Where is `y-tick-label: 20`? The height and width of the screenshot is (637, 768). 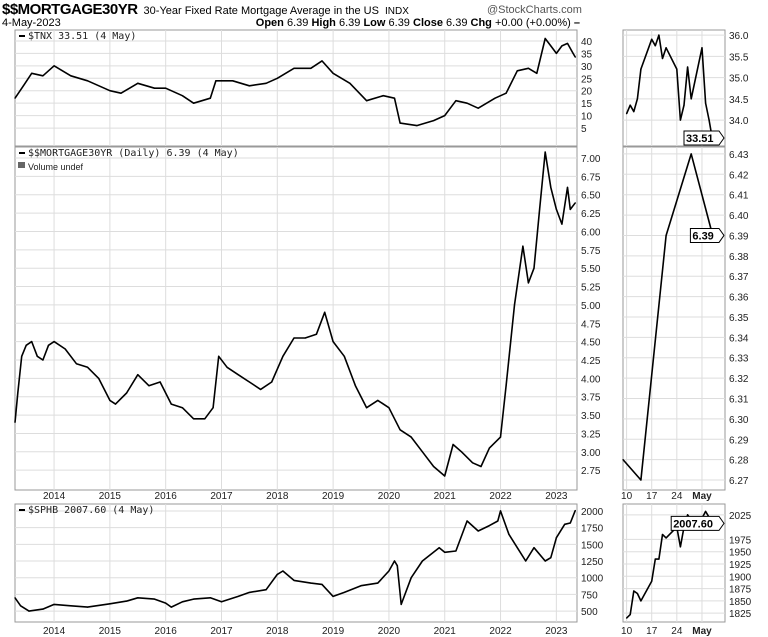
y-tick-label: 20 is located at coordinates (587, 92).